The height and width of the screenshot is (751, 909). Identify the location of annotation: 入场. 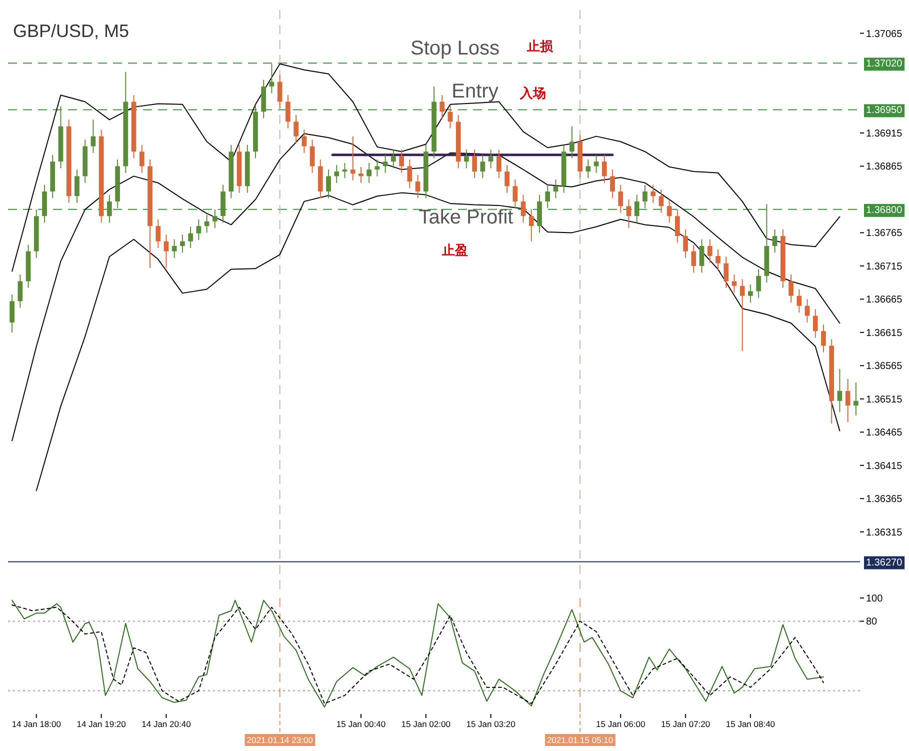
(532, 92).